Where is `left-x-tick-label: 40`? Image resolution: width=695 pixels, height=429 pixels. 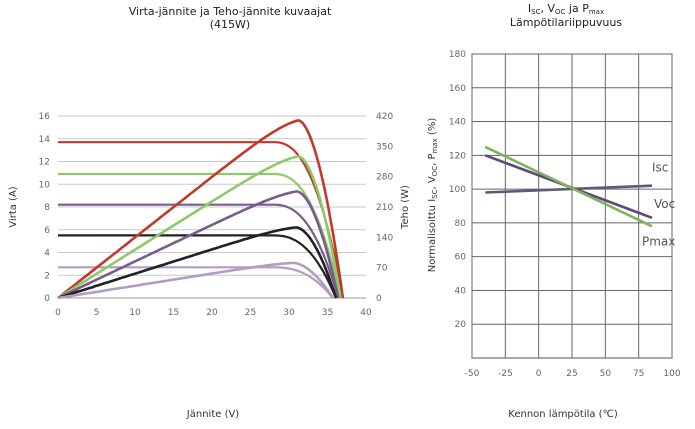 left-x-tick-label: 40 is located at coordinates (366, 313).